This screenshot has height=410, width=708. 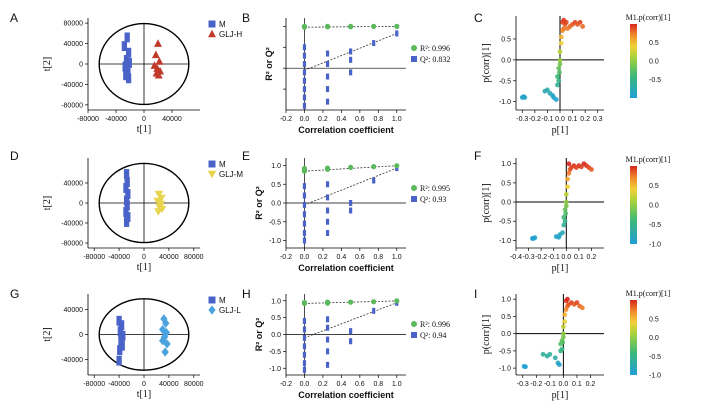 I want to click on point-glj-l, so click(x=164, y=319).